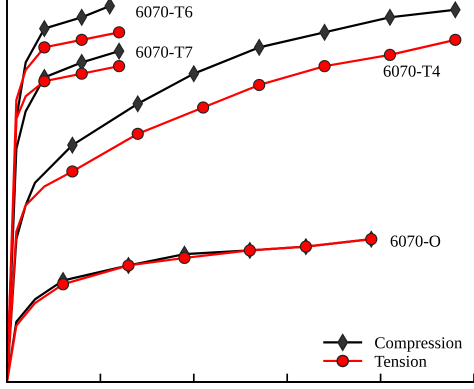 The height and width of the screenshot is (389, 474). I want to click on annotation: 6070-T7, so click(164, 52).